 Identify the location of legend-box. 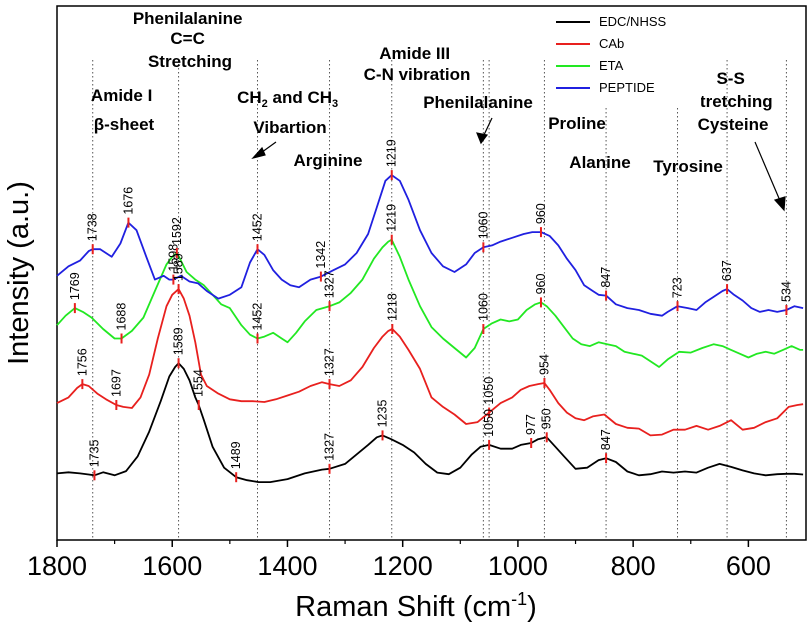
(626, 58).